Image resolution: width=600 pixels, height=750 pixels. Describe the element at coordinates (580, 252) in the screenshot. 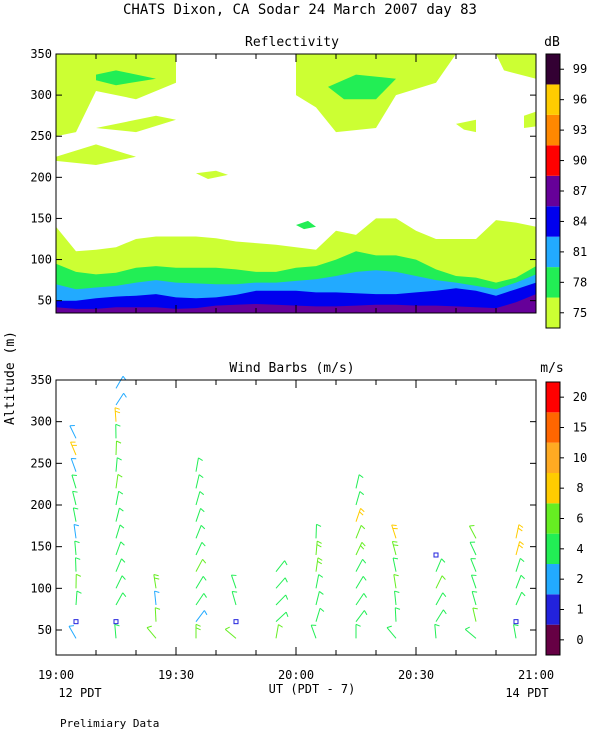

I see `reflectivity-colorbar-tick-label: 81` at that location.